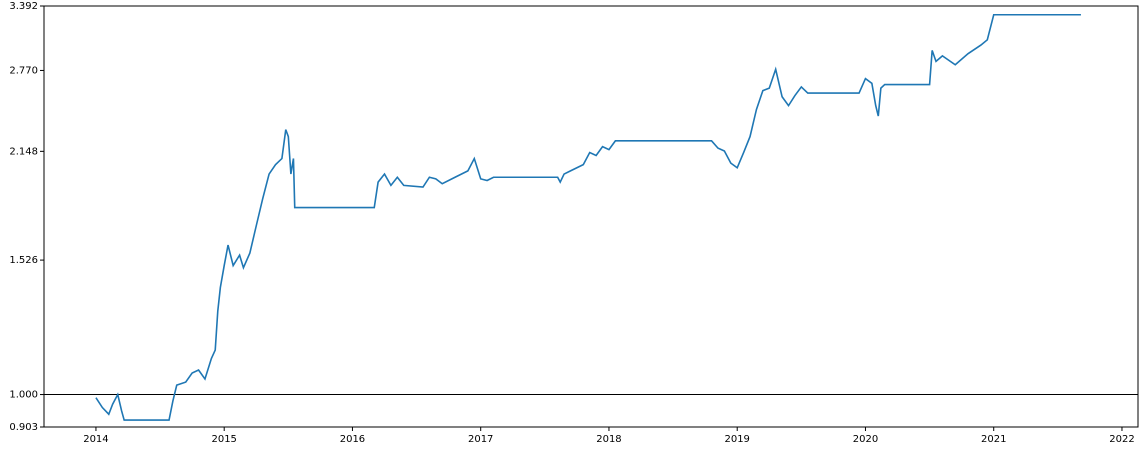  Describe the element at coordinates (23, 260) in the screenshot. I see `y-tick-label: 1.526` at that location.